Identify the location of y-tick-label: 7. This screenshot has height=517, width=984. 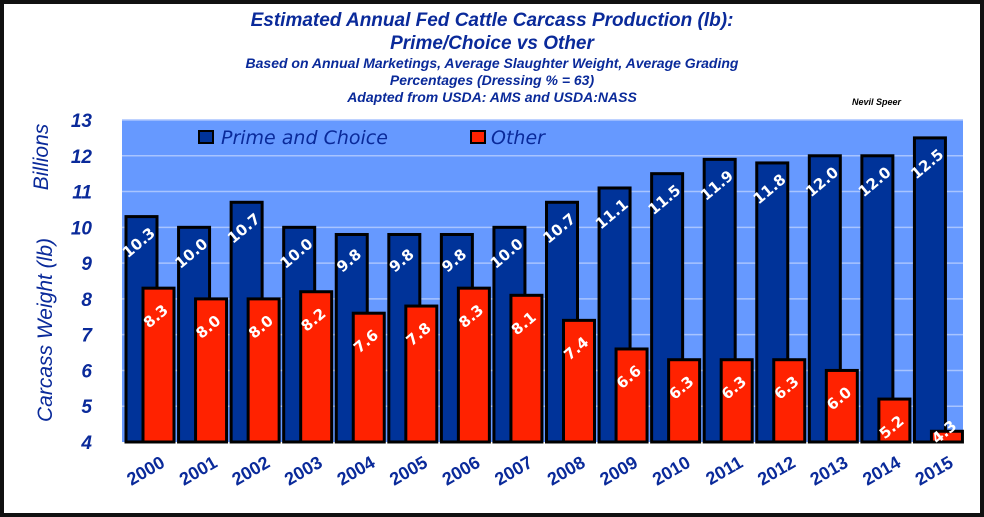
(87, 336).